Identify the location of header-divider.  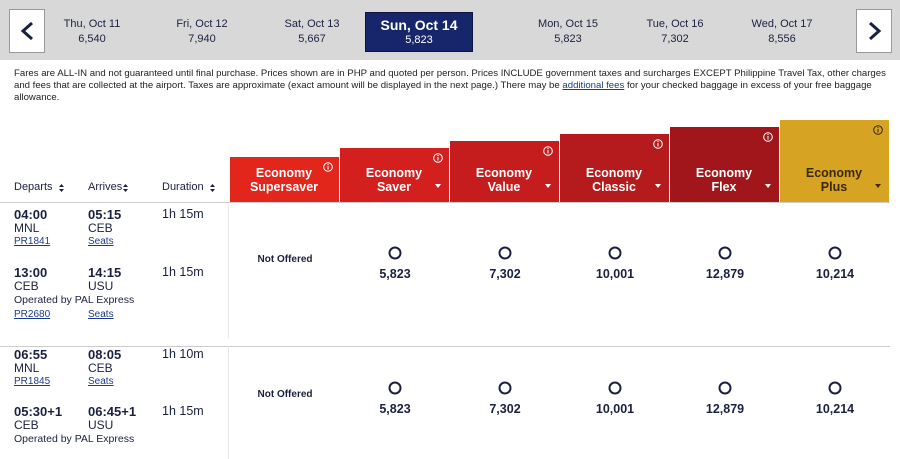
(445, 202).